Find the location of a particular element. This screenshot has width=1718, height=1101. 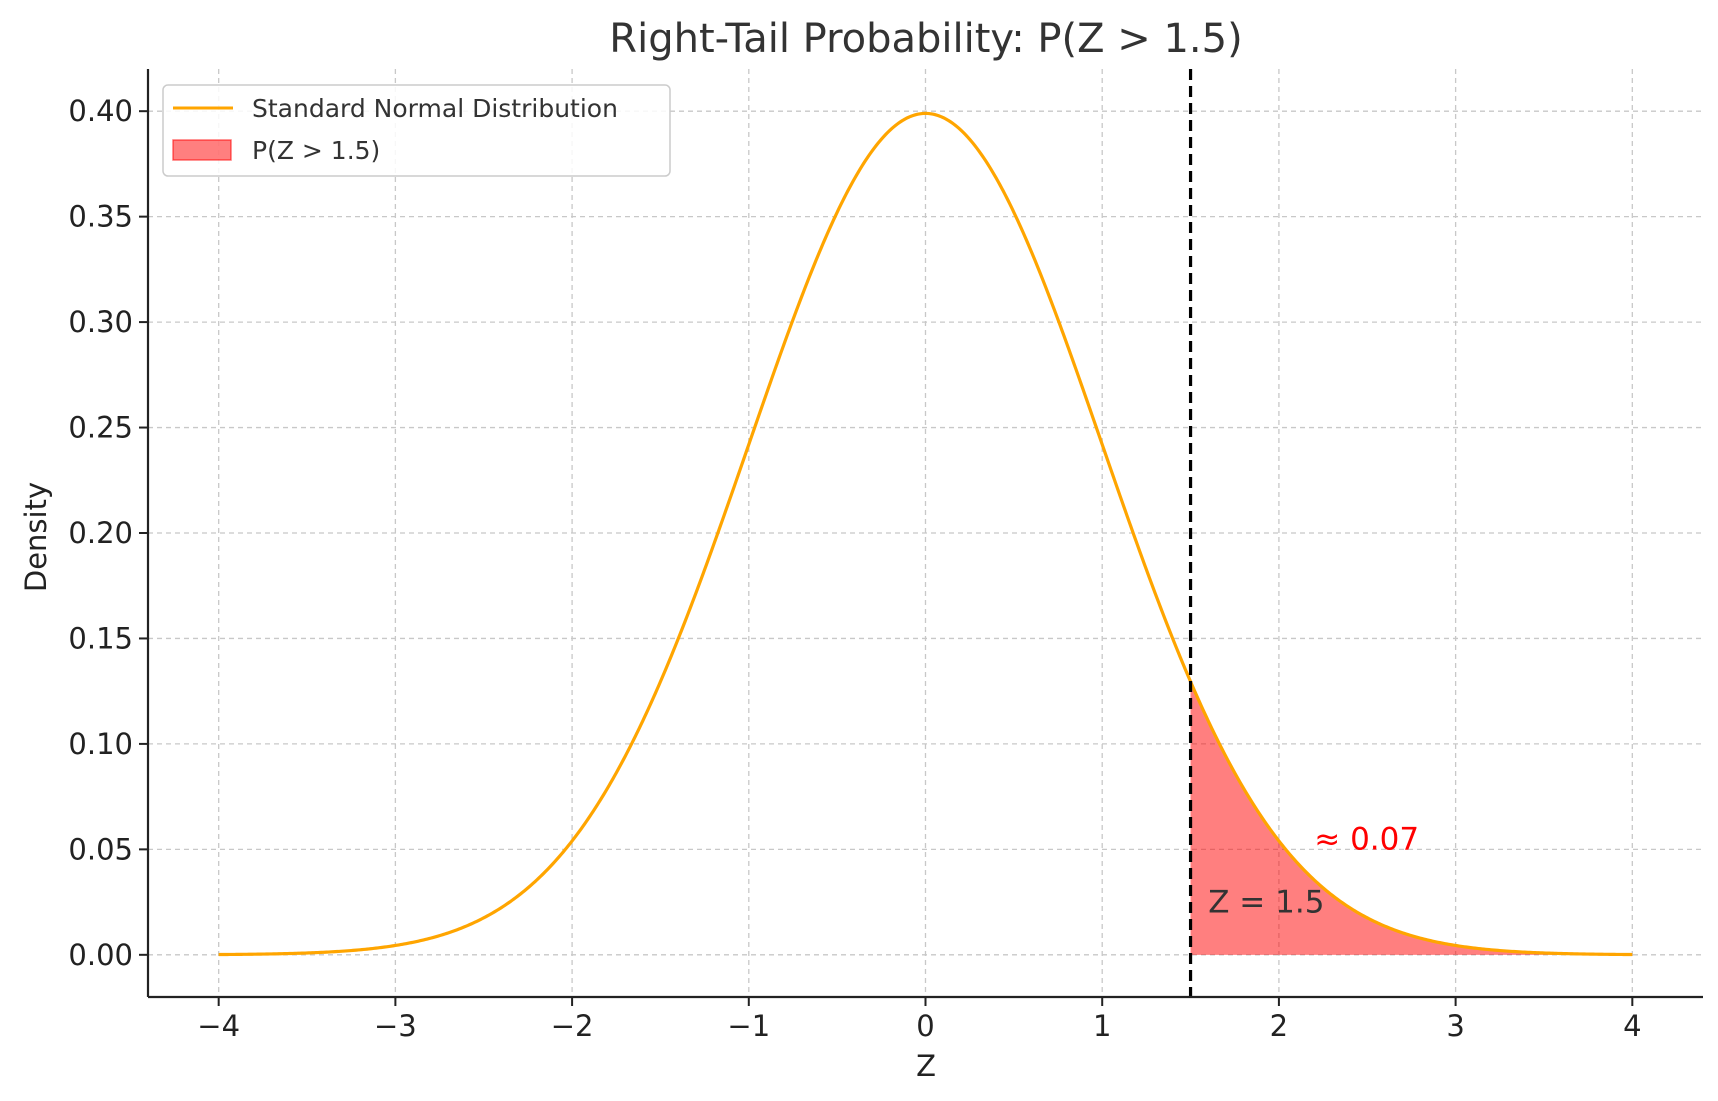

x-tick-label: 2 is located at coordinates (1279, 1026).